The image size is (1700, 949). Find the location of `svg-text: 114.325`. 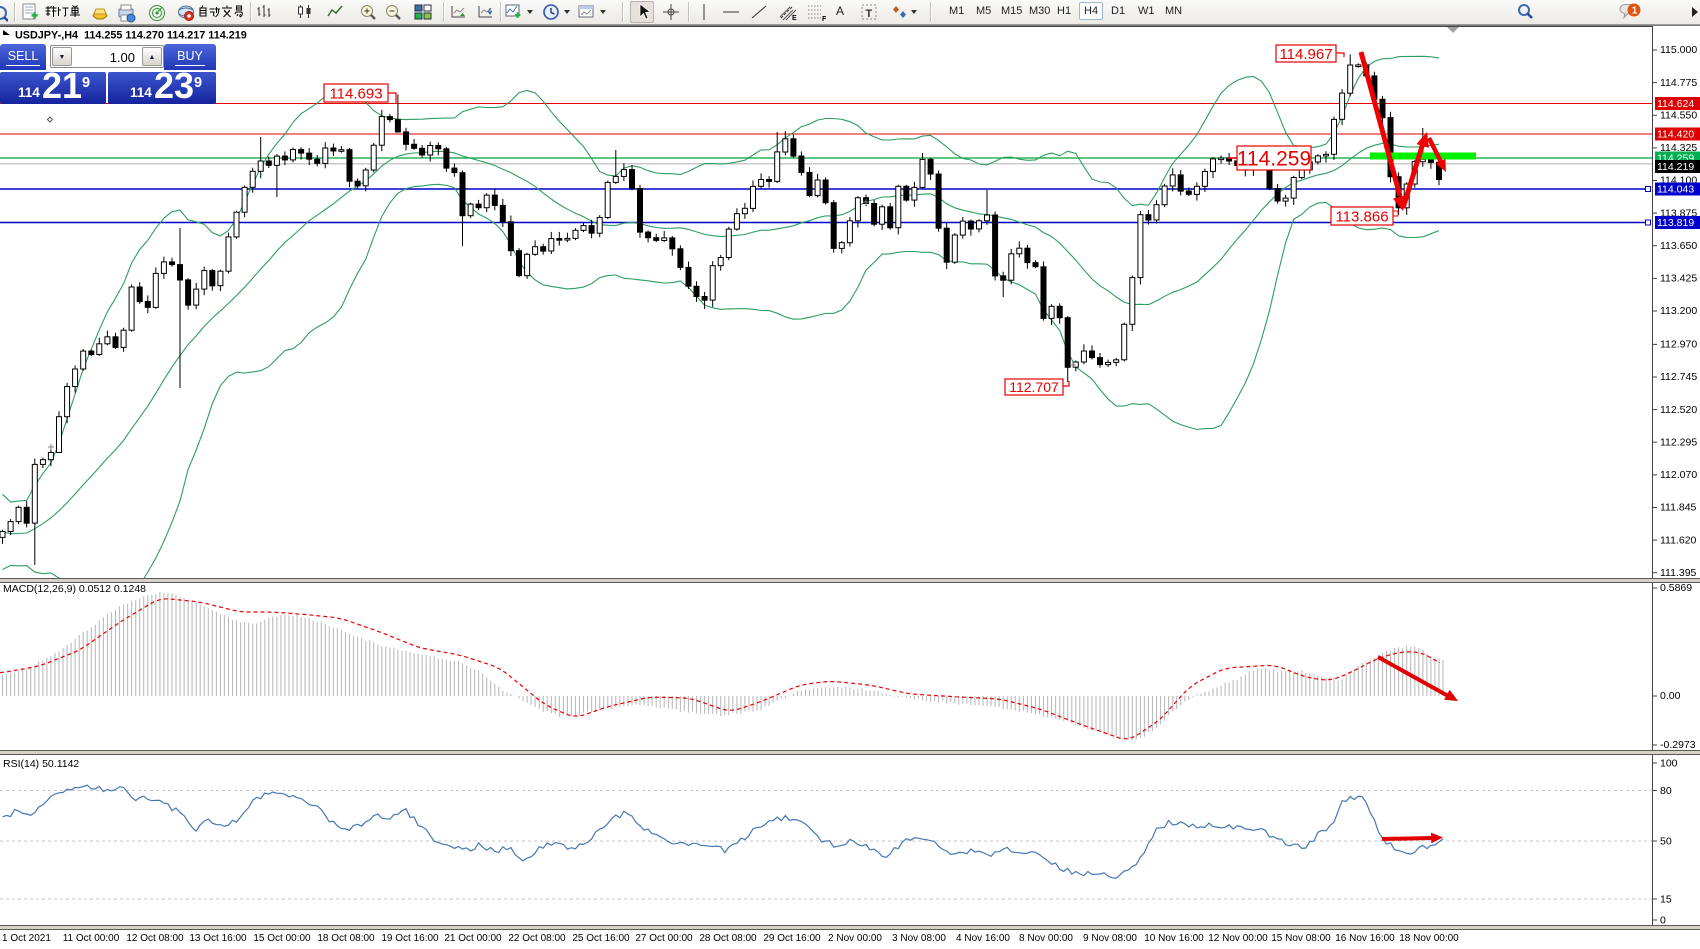

svg-text: 114.325 is located at coordinates (1678, 148).